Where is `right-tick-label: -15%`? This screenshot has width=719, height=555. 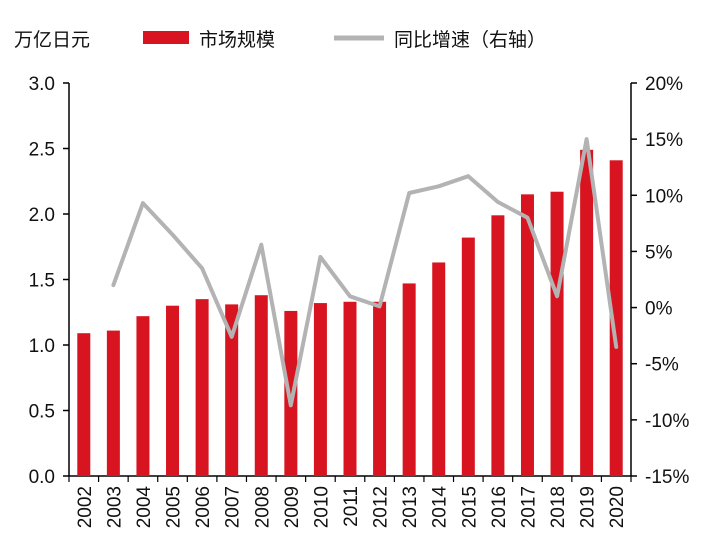
right-tick-label: -15% is located at coordinates (667, 477).